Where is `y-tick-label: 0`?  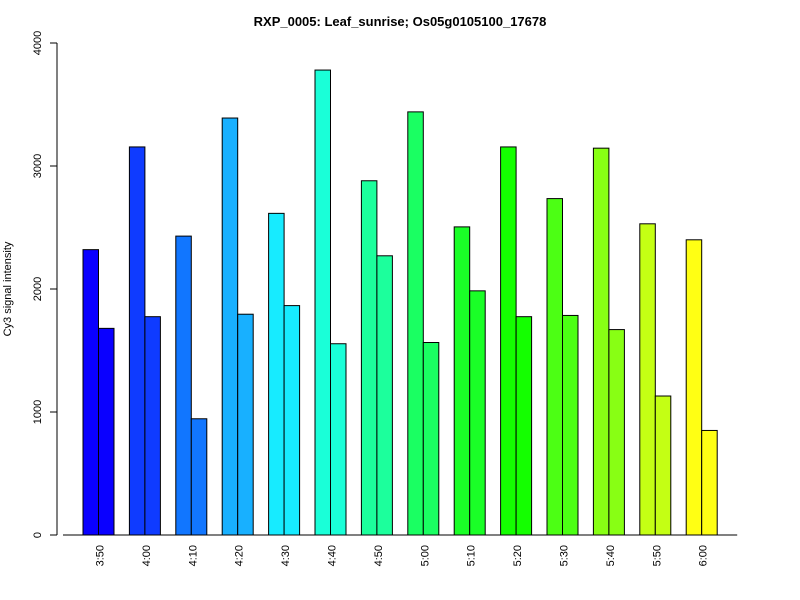
y-tick-label: 0 is located at coordinates (38, 535).